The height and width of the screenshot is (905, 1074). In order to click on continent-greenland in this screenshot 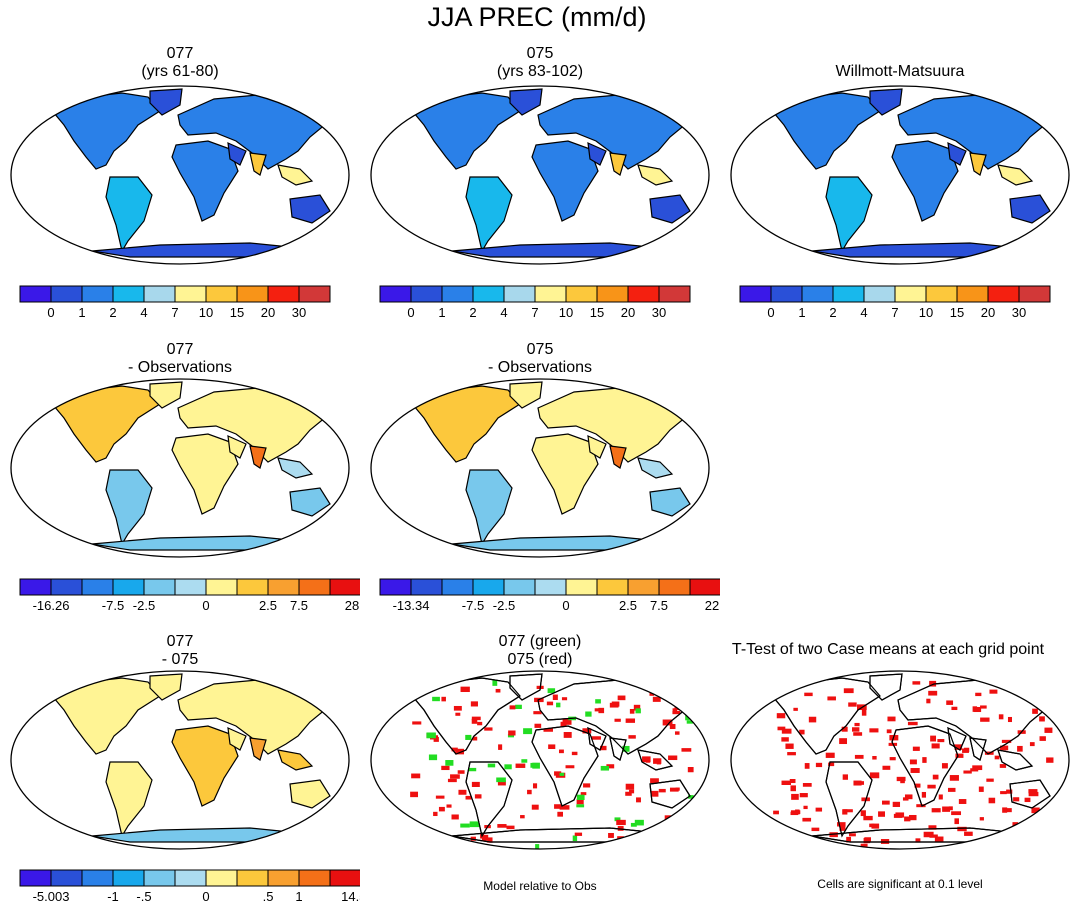, I will do `click(886, 102)`.